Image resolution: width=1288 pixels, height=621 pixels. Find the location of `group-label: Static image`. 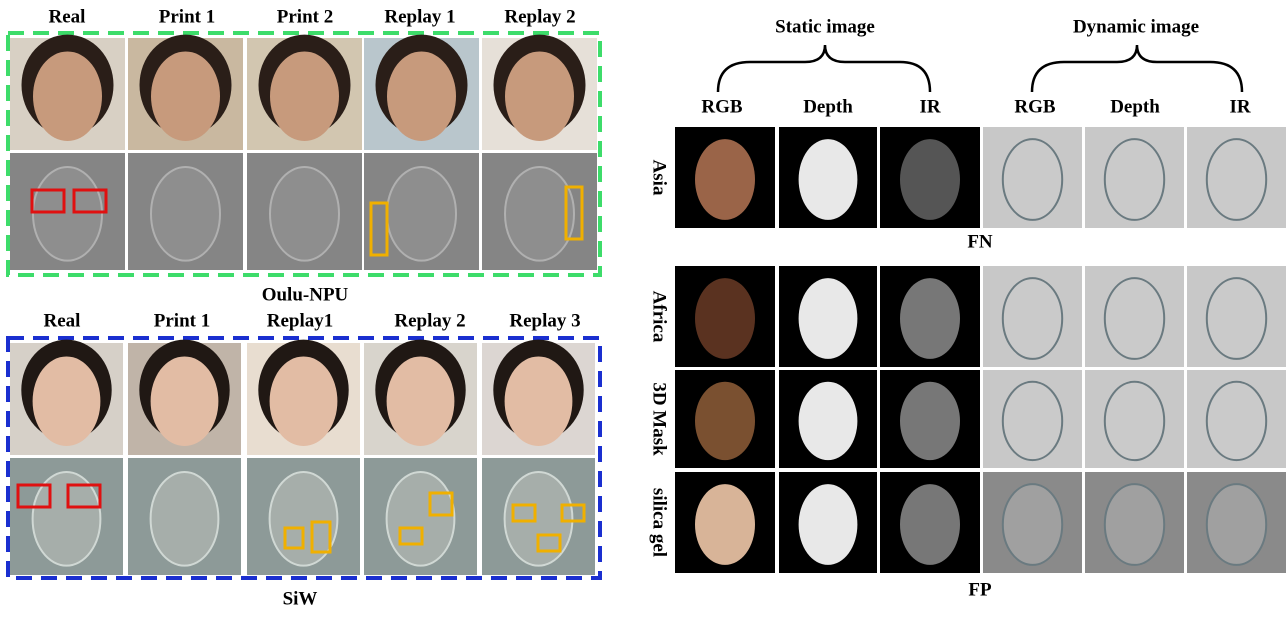

group-label: Static image is located at coordinates (825, 26).